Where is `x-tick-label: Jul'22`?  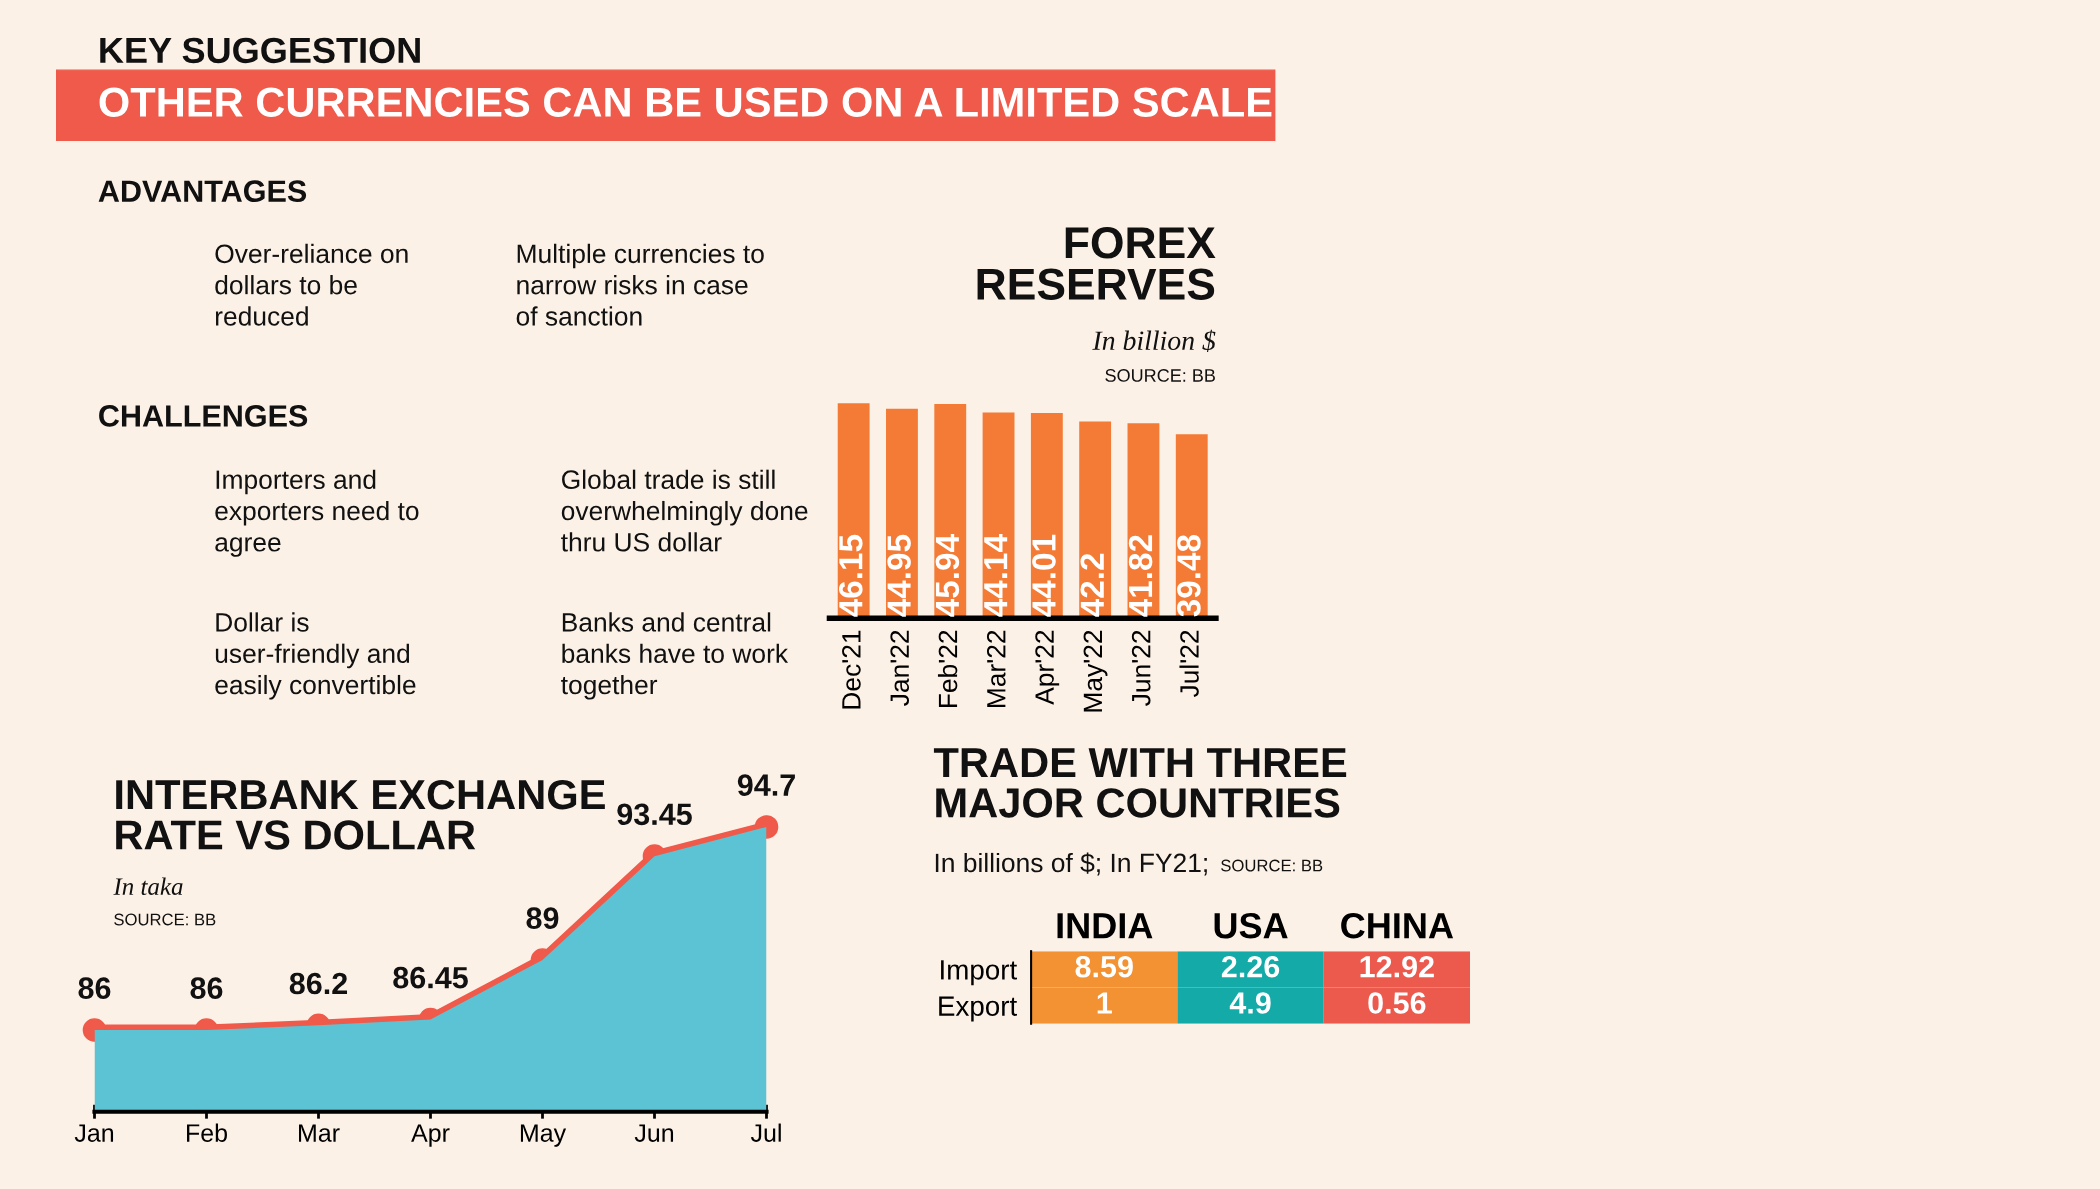
x-tick-label: Jul'22 is located at coordinates (1189, 664).